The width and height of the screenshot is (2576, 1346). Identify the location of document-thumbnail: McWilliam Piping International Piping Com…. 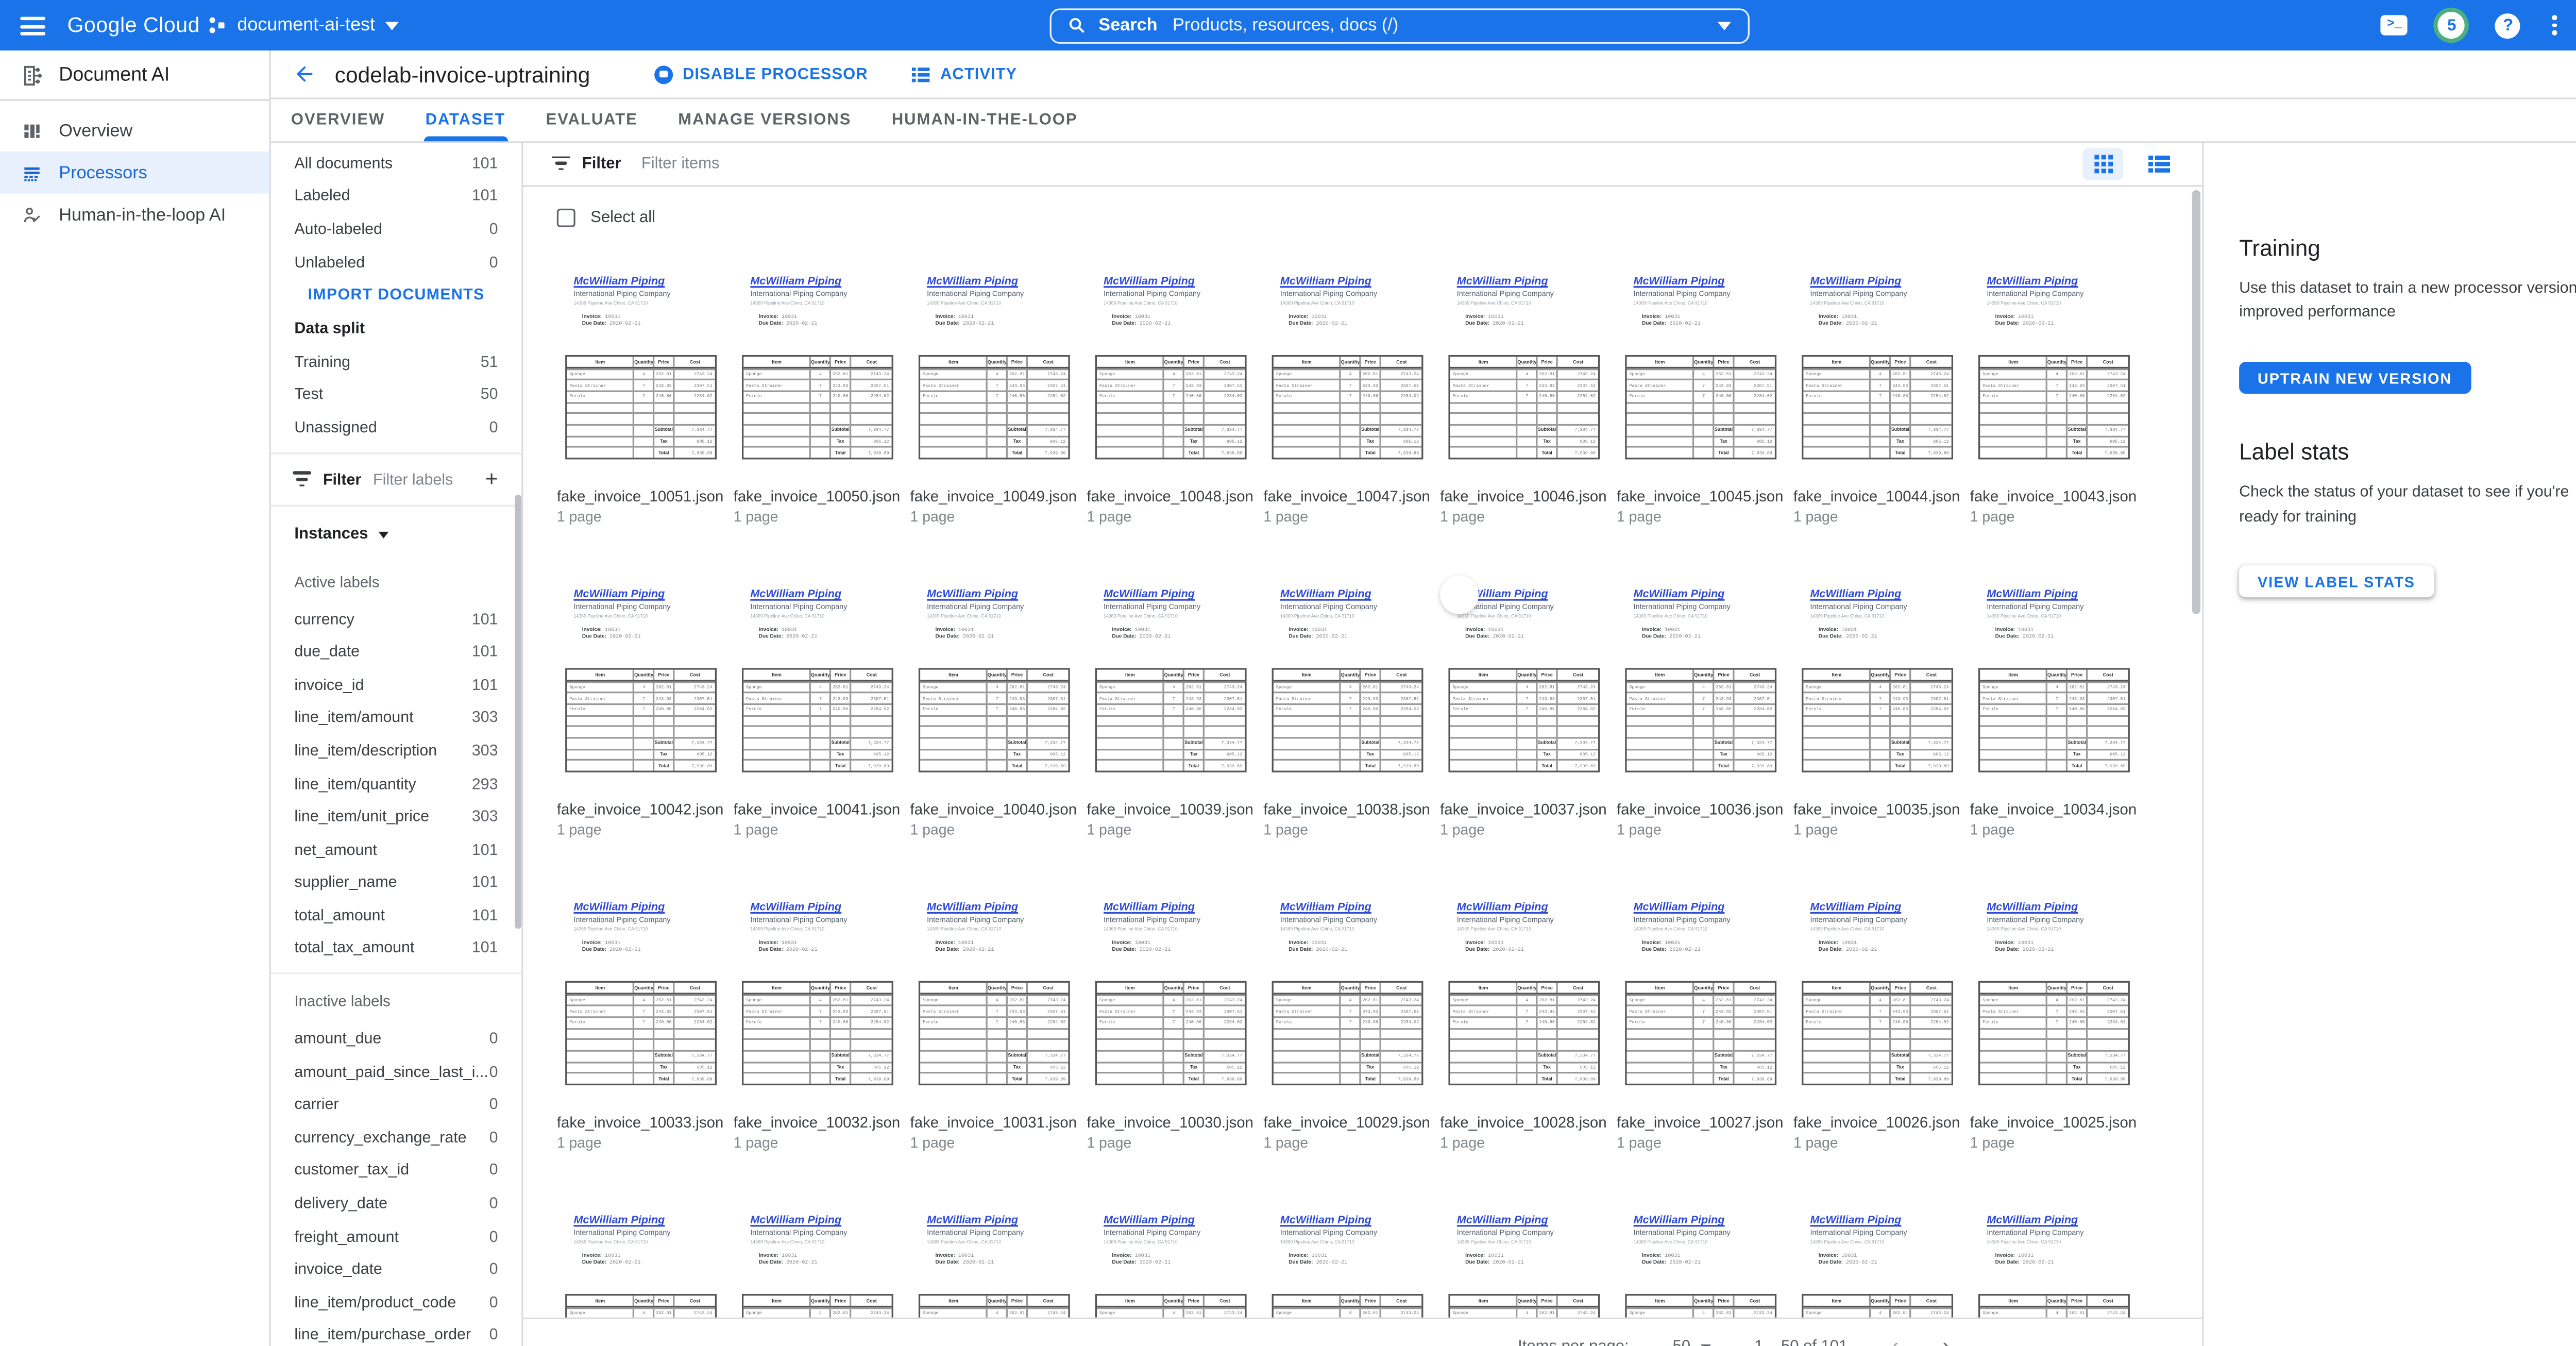
(1877, 997).